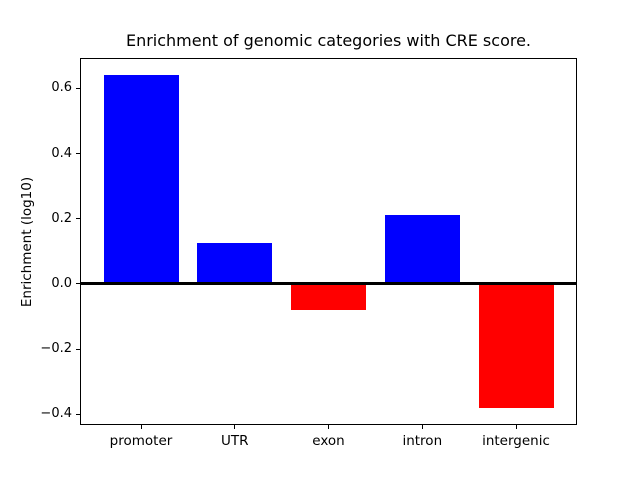  What do you see at coordinates (141, 441) in the screenshot?
I see `x-tick-label-promoter: promoter` at bounding box center [141, 441].